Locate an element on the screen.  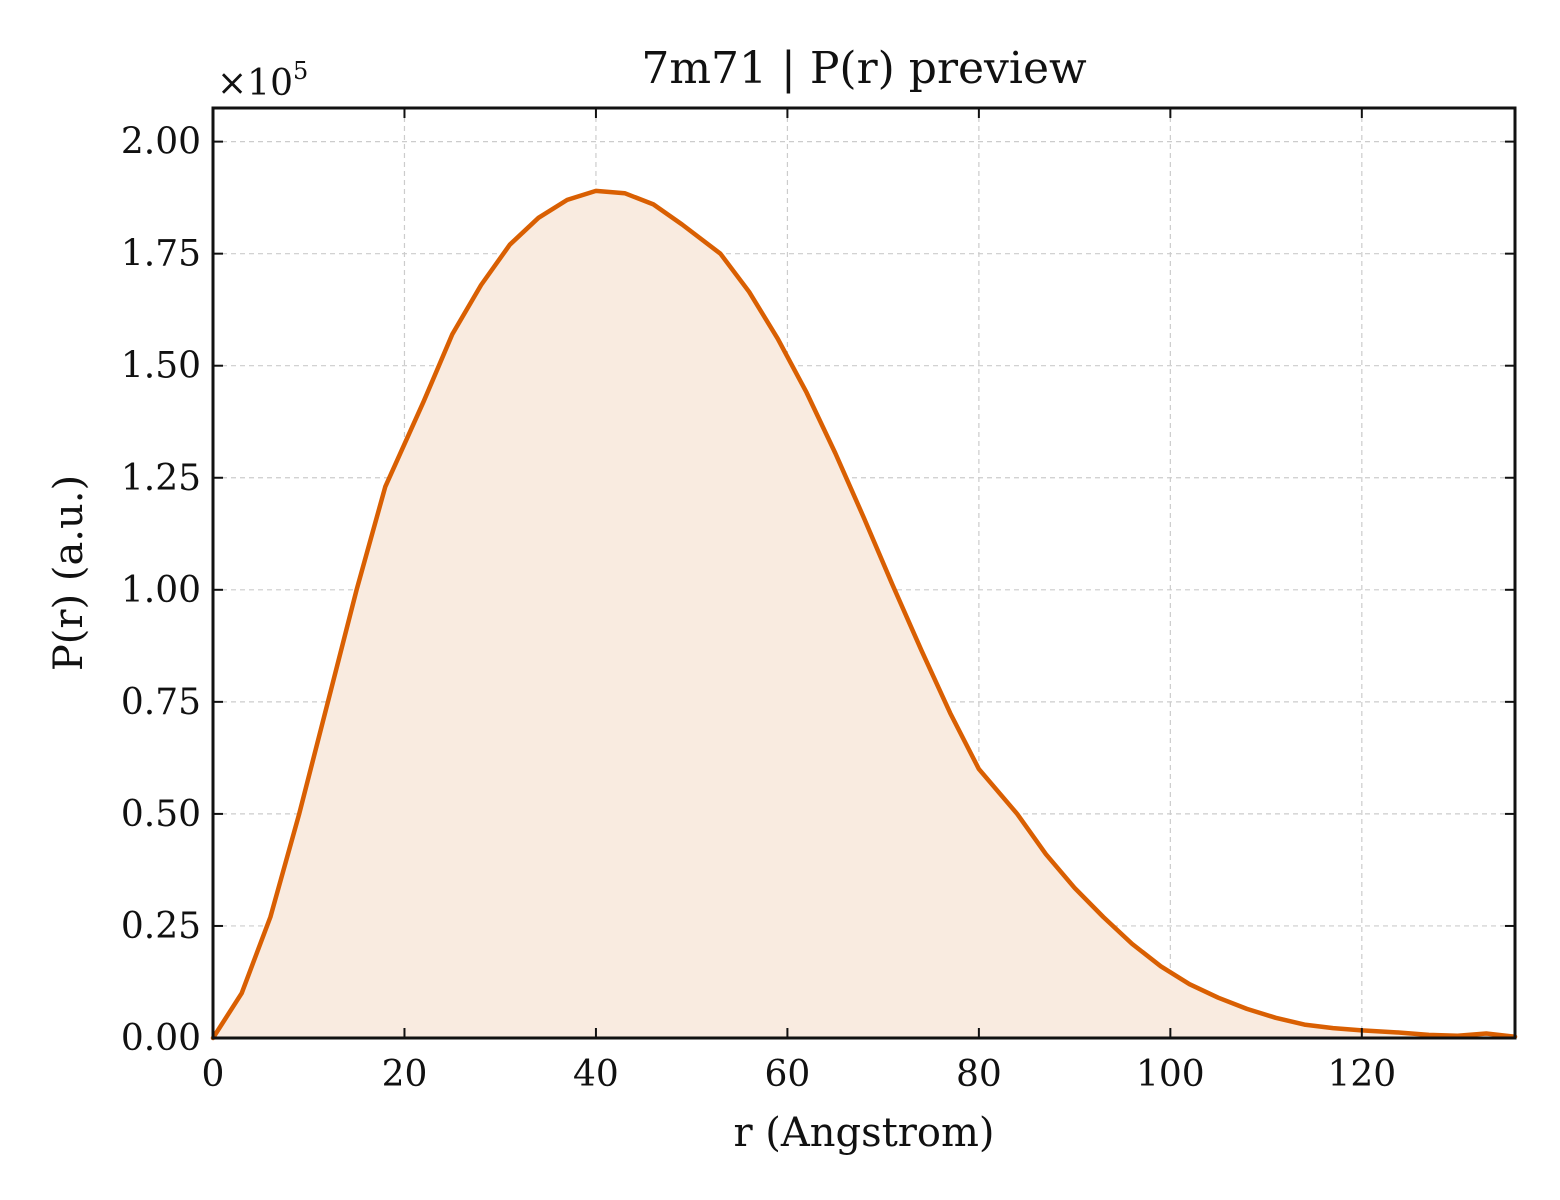
x-axis-label: r (Angstrom) is located at coordinates (863, 1133).